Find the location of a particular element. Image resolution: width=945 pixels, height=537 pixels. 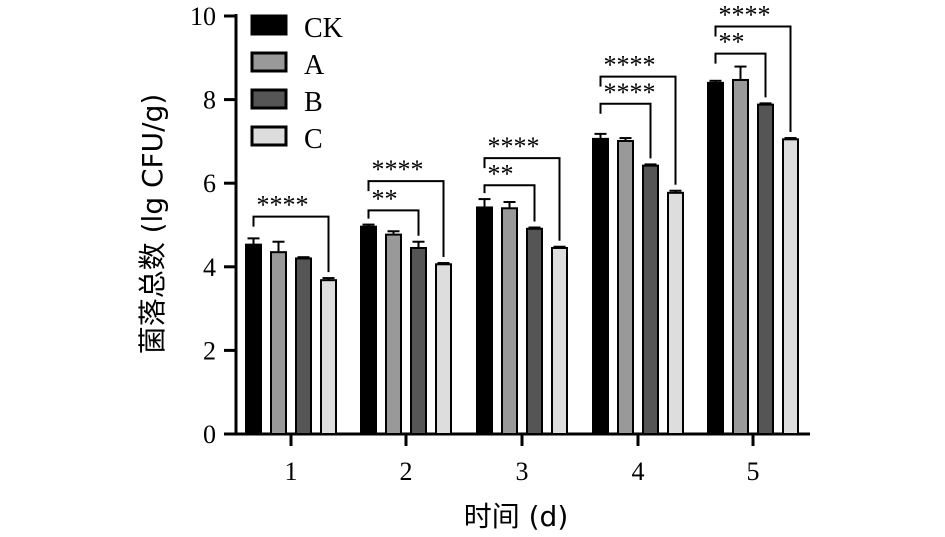

y-tick-label: 6 is located at coordinates (209, 183).